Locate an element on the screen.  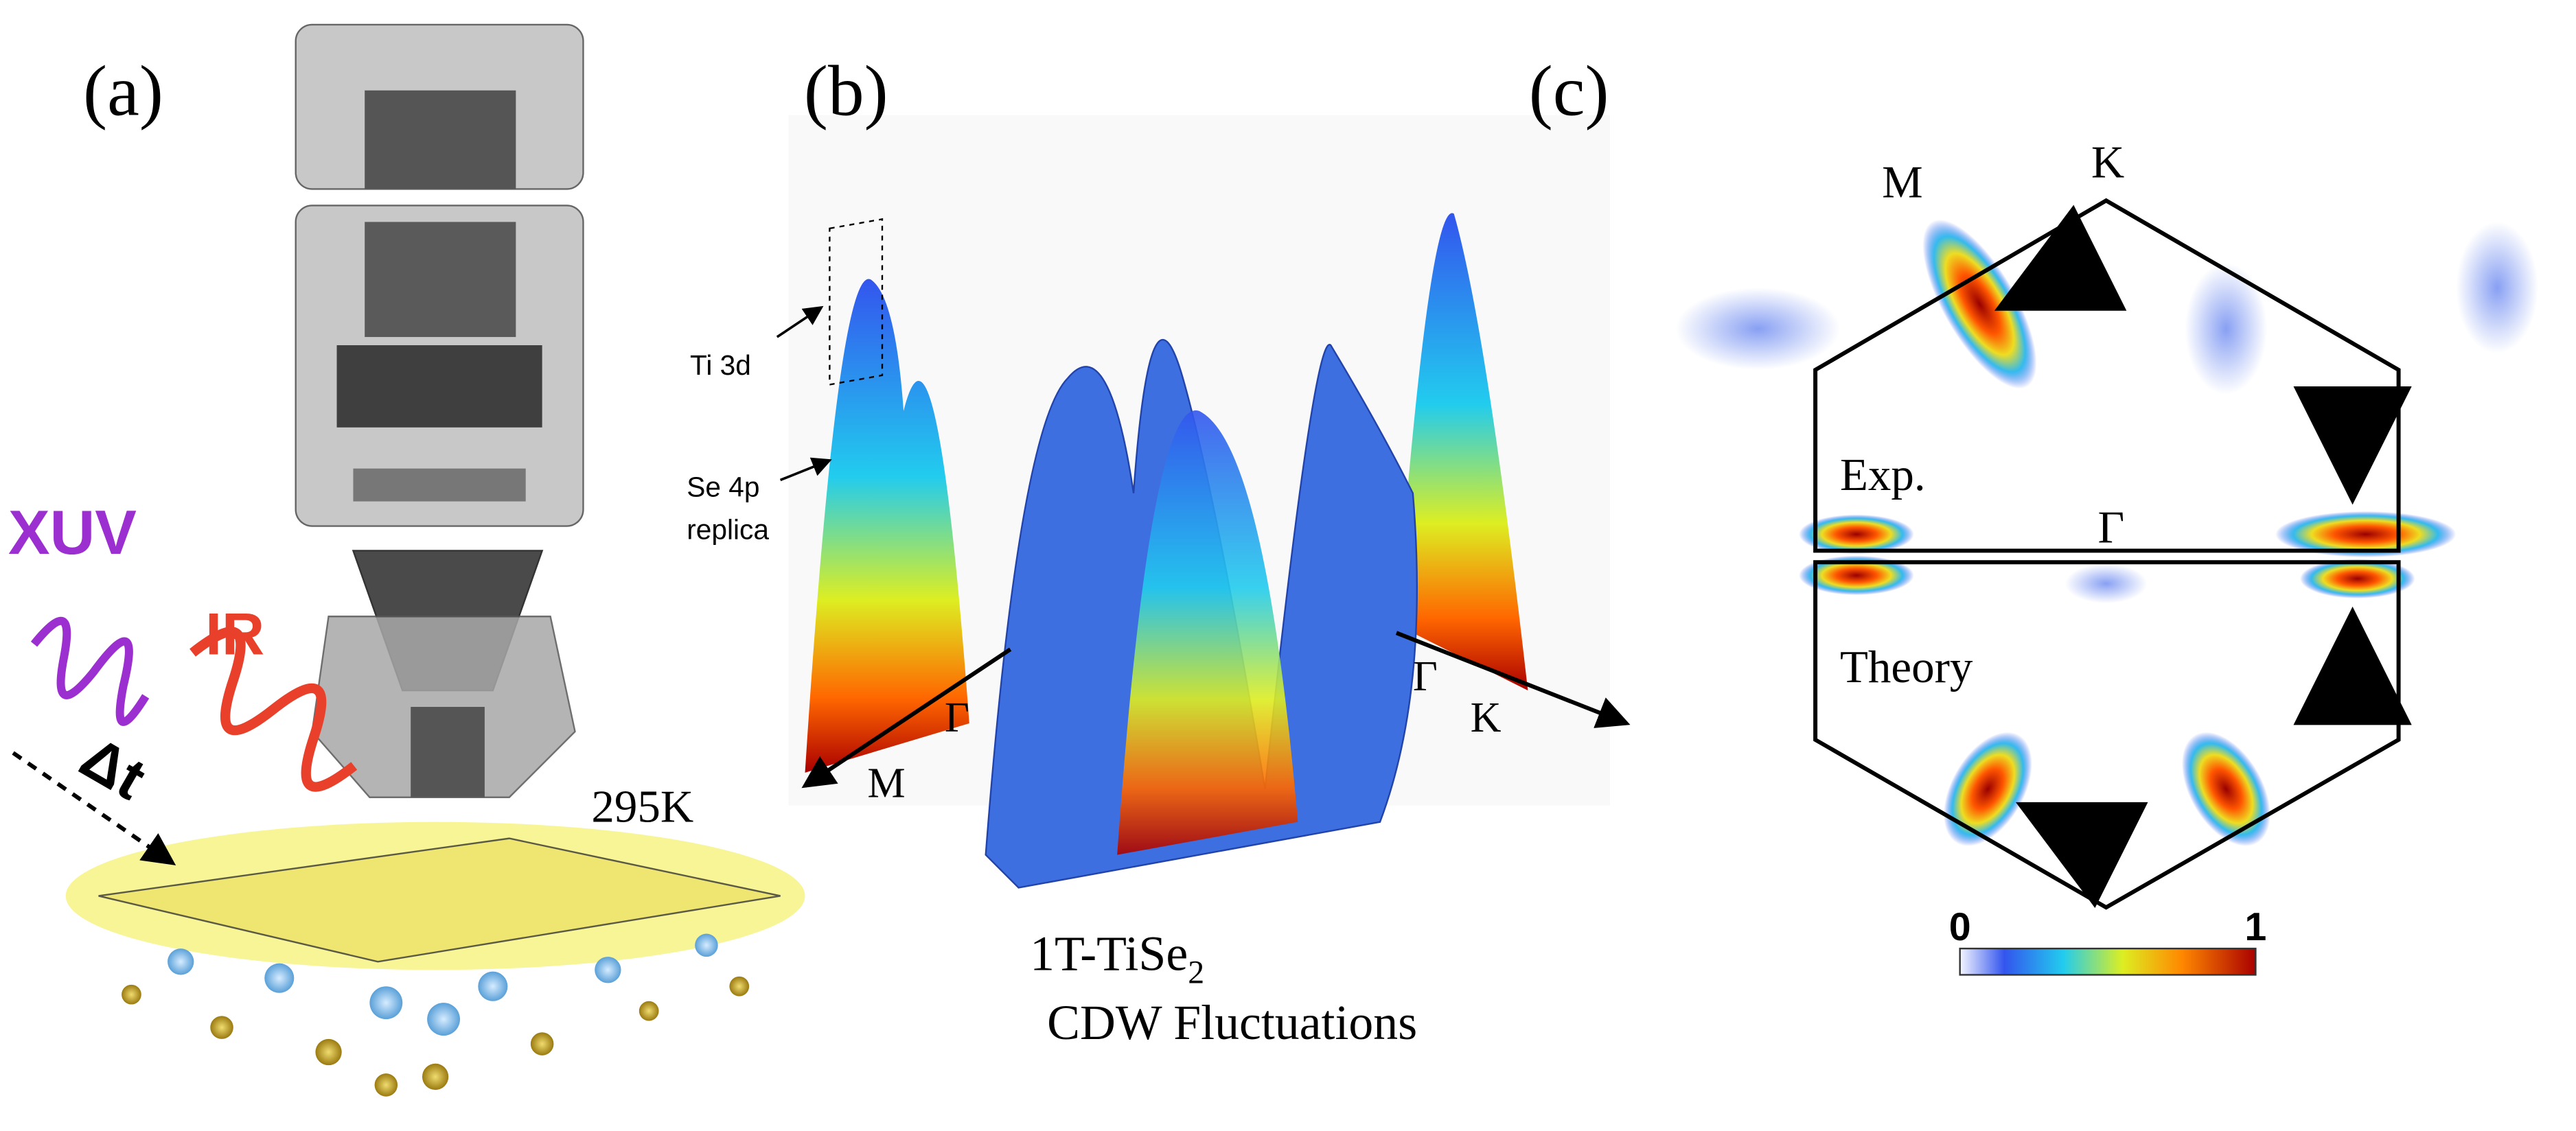
colorbar-max: 1 is located at coordinates (2255, 927).